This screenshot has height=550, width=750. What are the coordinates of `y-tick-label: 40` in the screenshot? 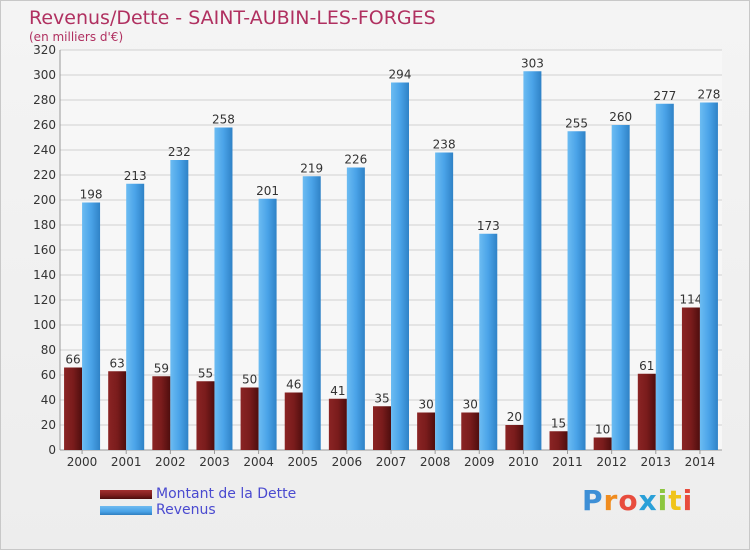 It's located at (48, 400).